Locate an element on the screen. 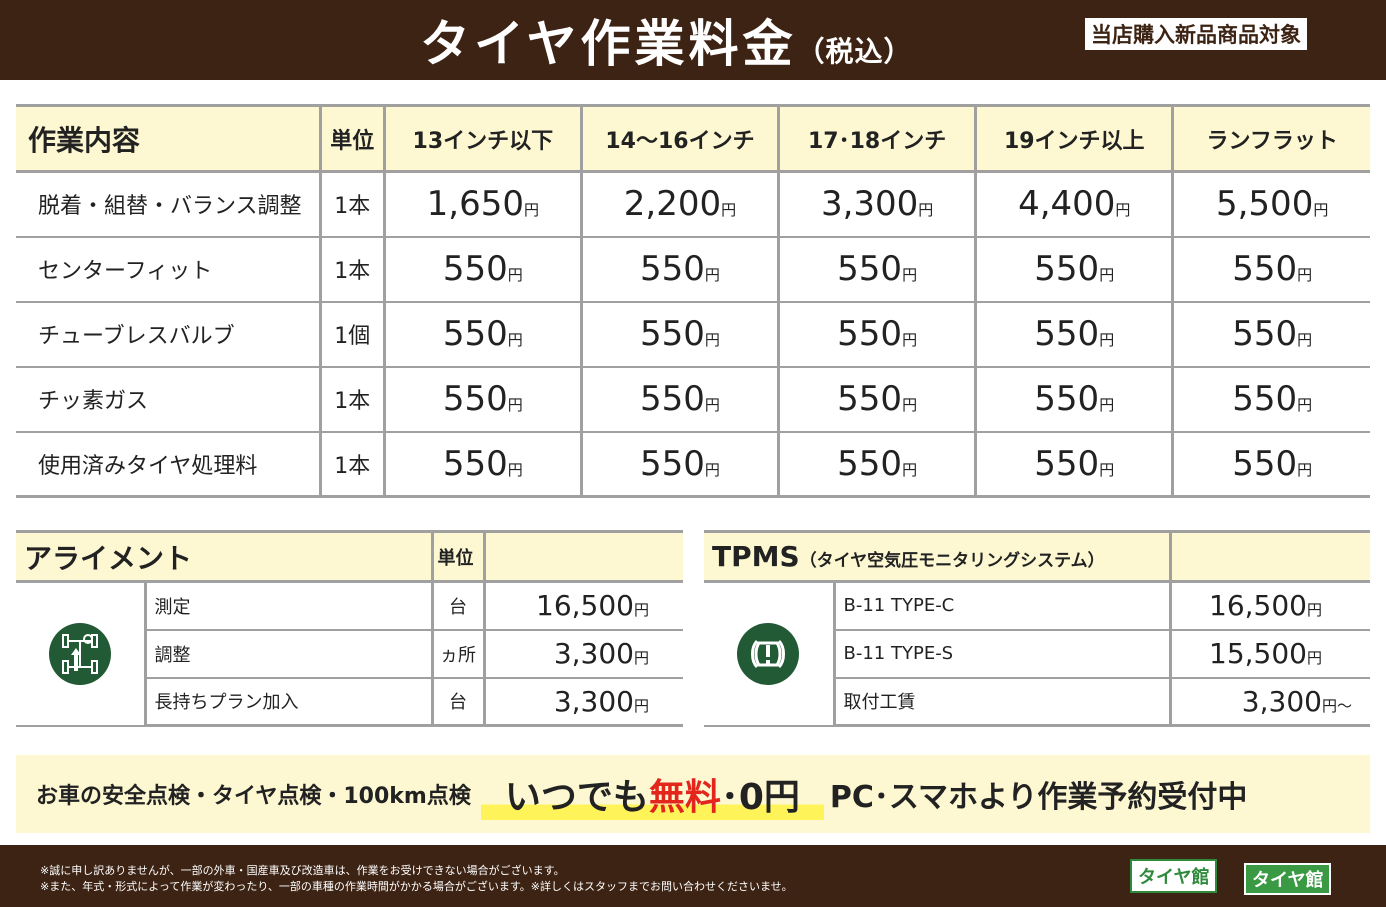  alignment-title: アライメント is located at coordinates (224, 556).